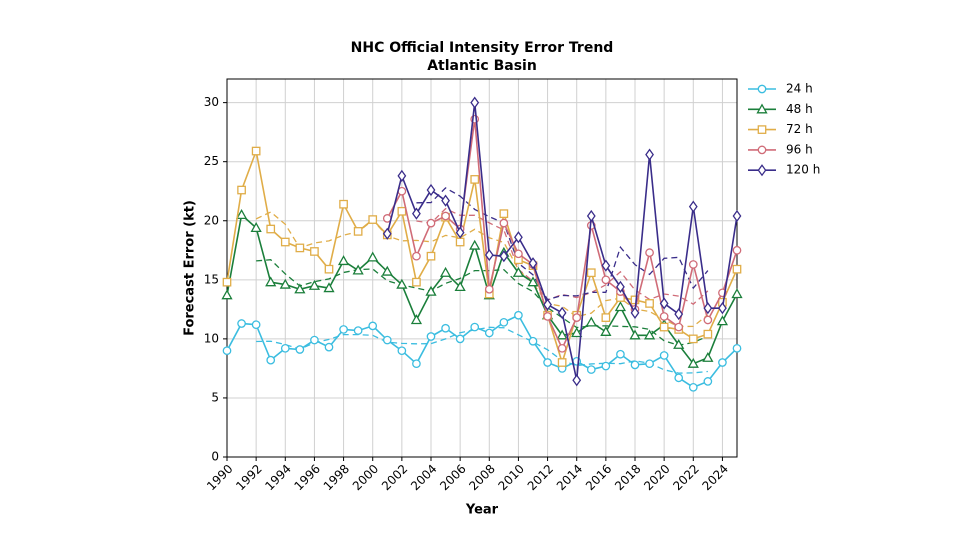 This screenshot has width=960, height=540. Describe the element at coordinates (799, 129) in the screenshot. I see `legend-label: 72 h` at that location.